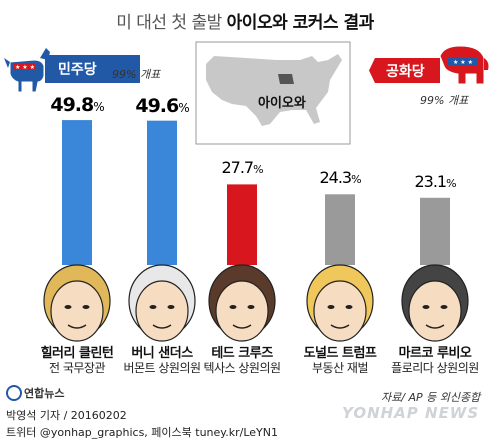 This screenshot has width=490, height=441. I want to click on page-title: 미 대선 첫 출발 아이오와 코커스 결과, so click(245, 20).